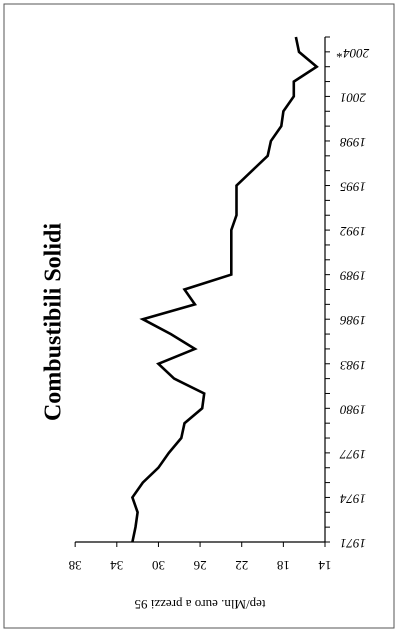 This screenshot has height=632, width=398. I want to click on x-tick-label: 1998, so click(353, 142).